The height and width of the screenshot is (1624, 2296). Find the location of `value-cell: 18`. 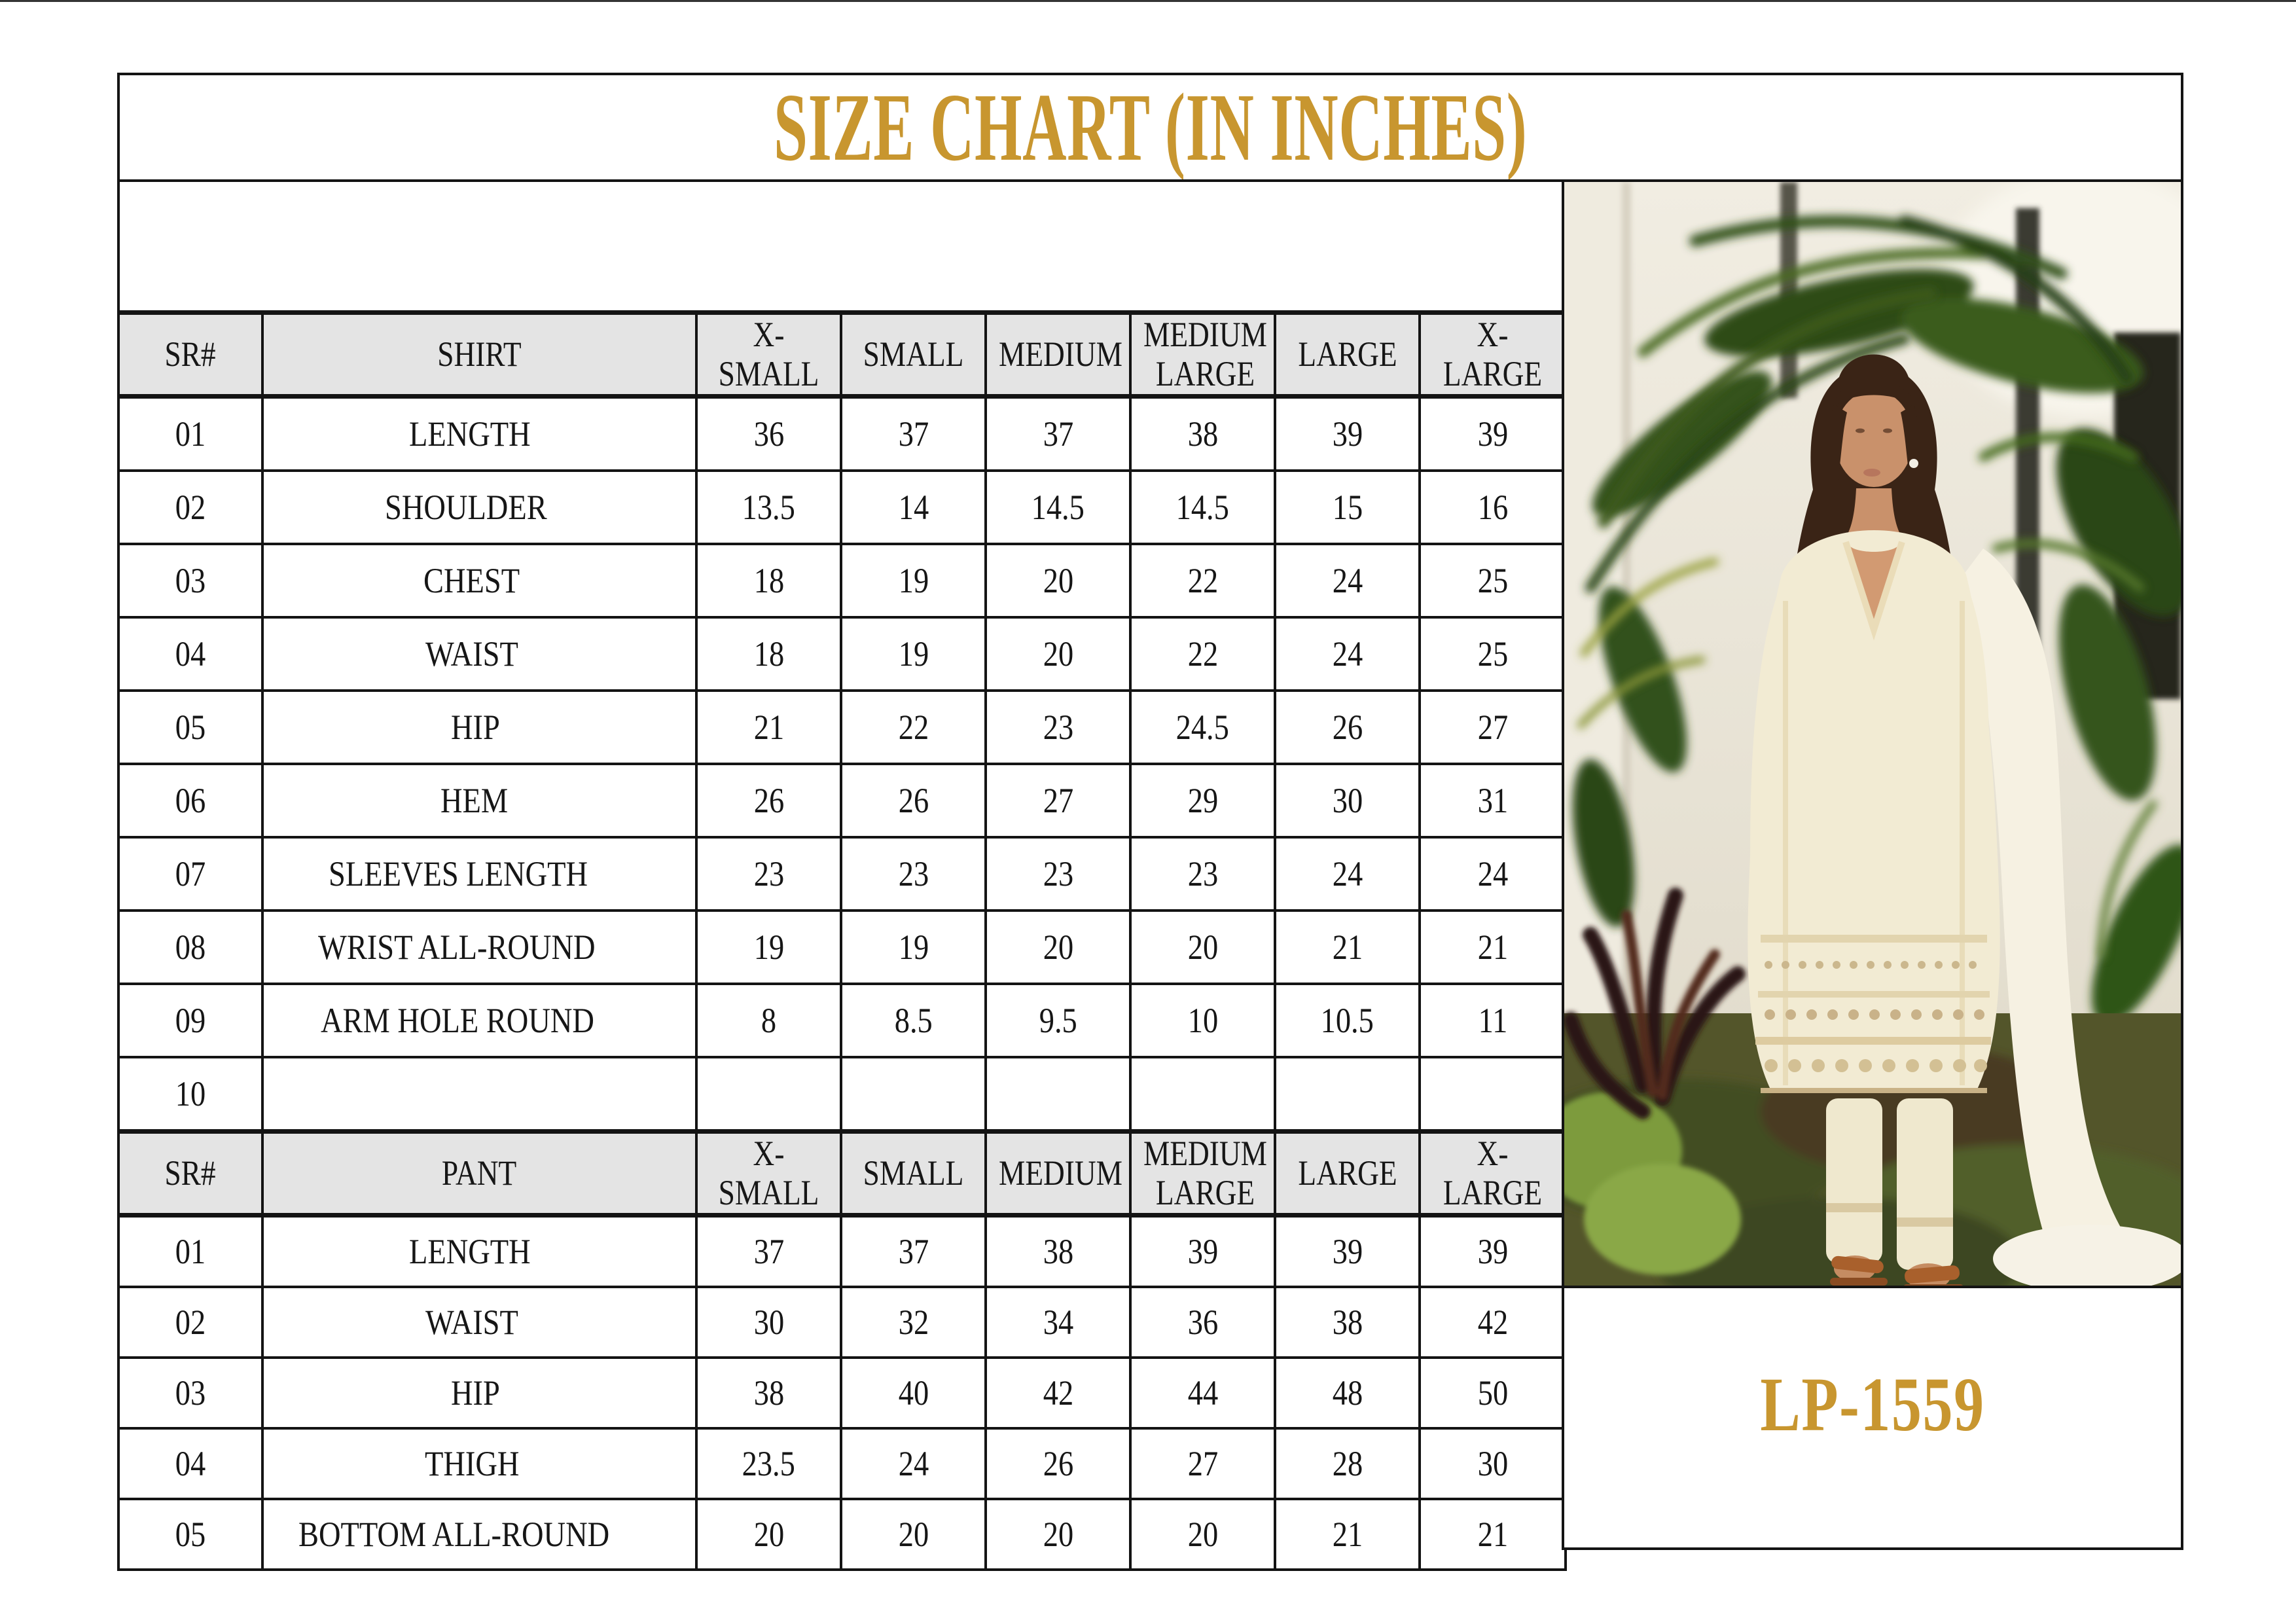

value-cell: 18 is located at coordinates (769, 580).